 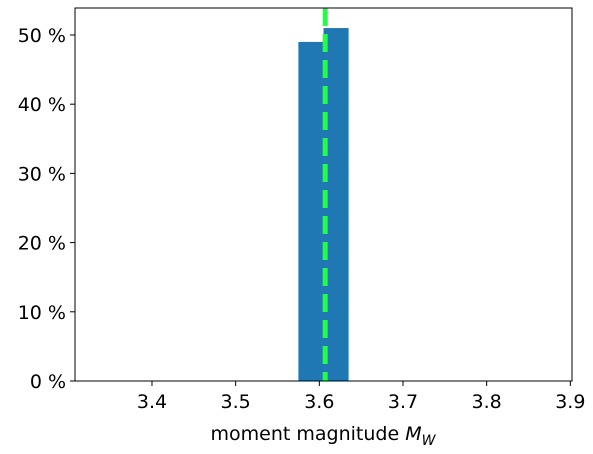 What do you see at coordinates (305, 434) in the screenshot?
I see `x-label-text: moment magnitude` at bounding box center [305, 434].